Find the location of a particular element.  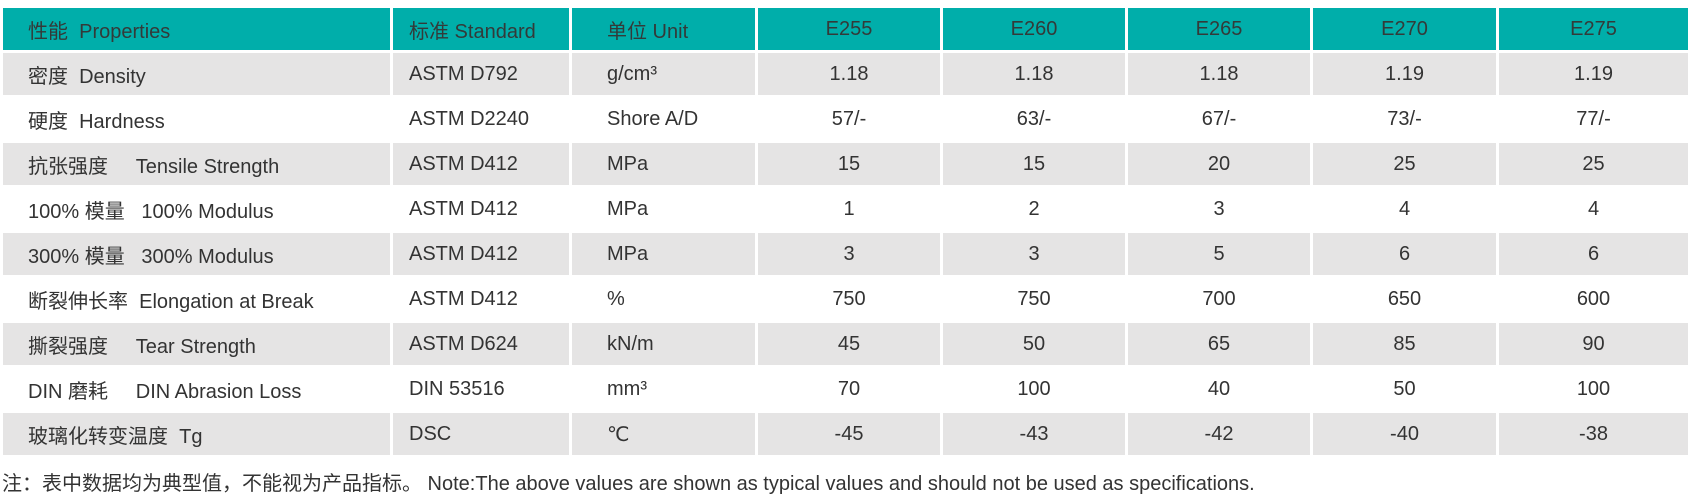

standard-cell: ASTM D624 is located at coordinates (481, 344).